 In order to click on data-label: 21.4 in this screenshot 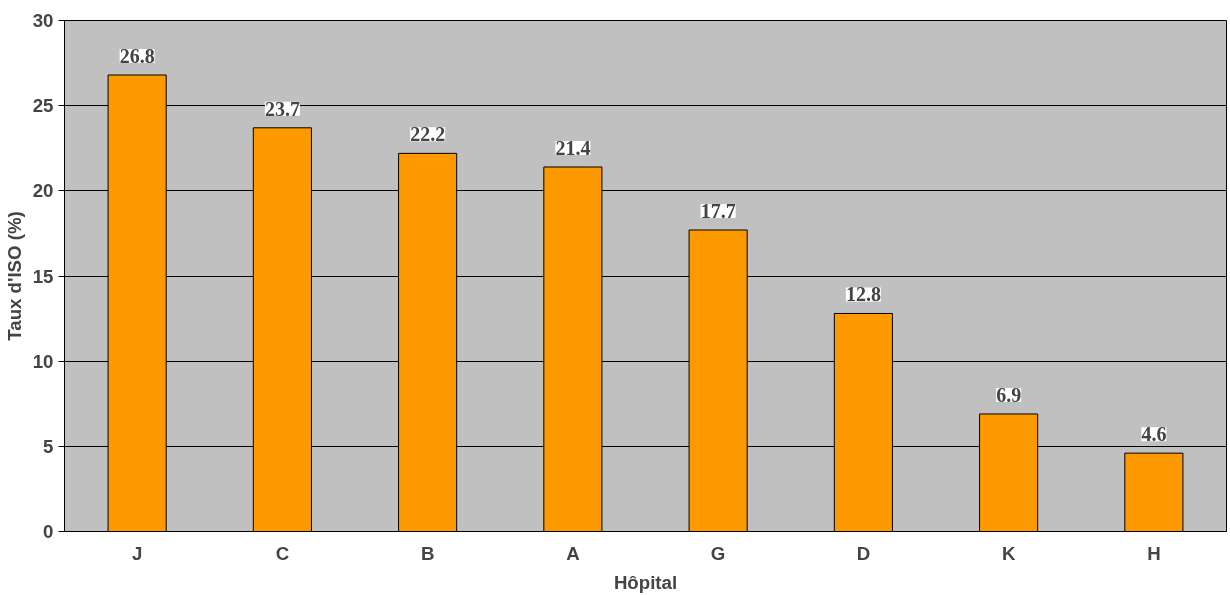, I will do `click(573, 147)`.